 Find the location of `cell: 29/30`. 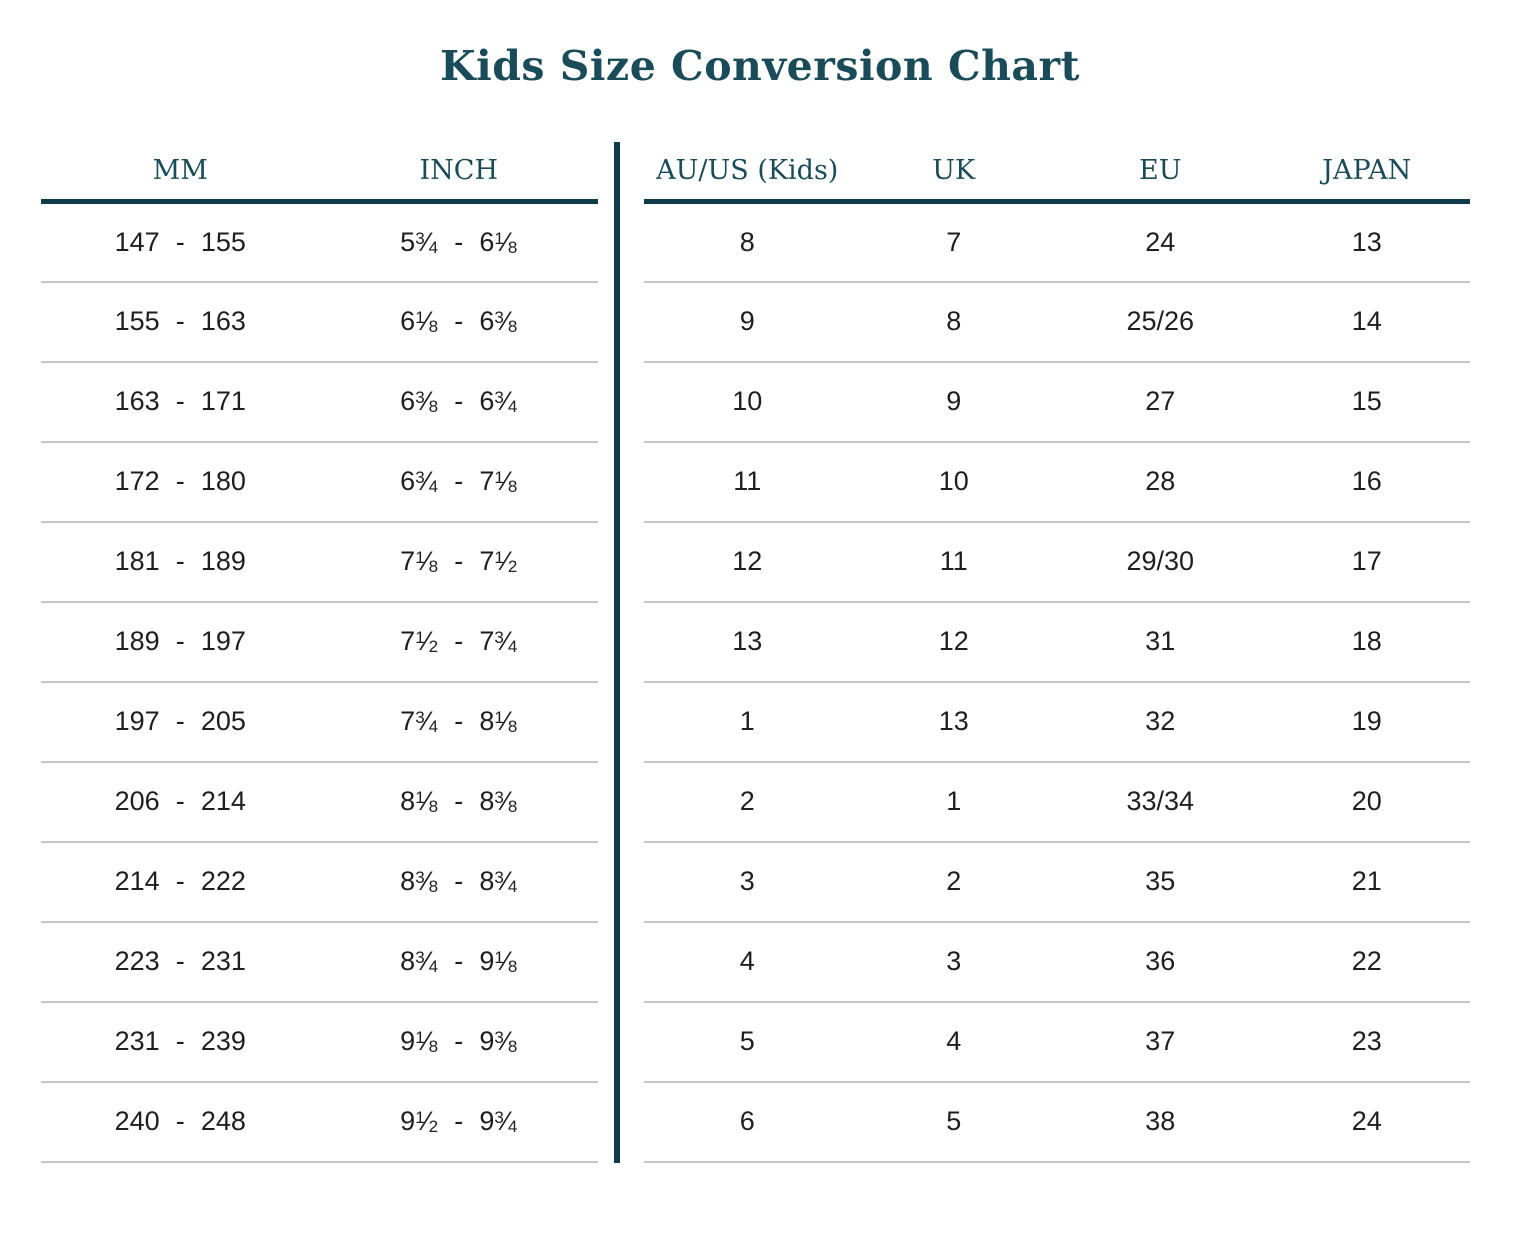

cell: 29/30 is located at coordinates (1160, 562).